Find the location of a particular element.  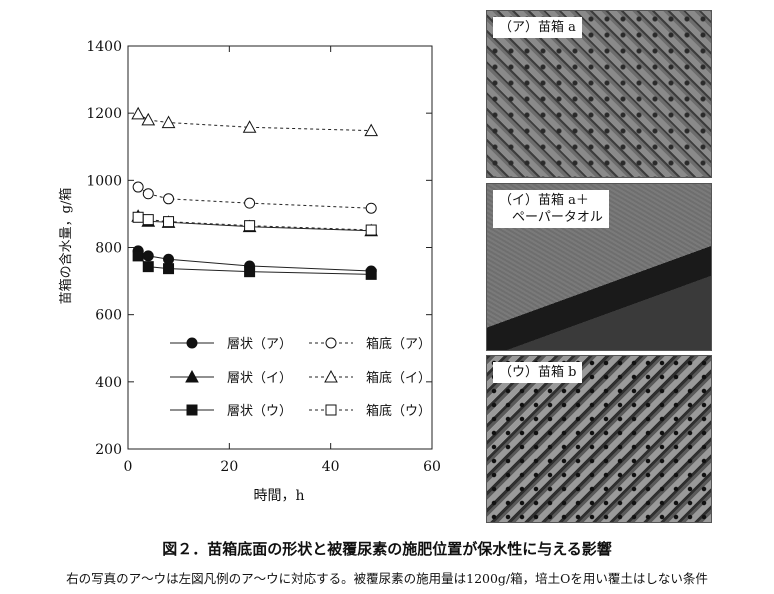

legend-label: 箱底（ア） is located at coordinates (398, 344).